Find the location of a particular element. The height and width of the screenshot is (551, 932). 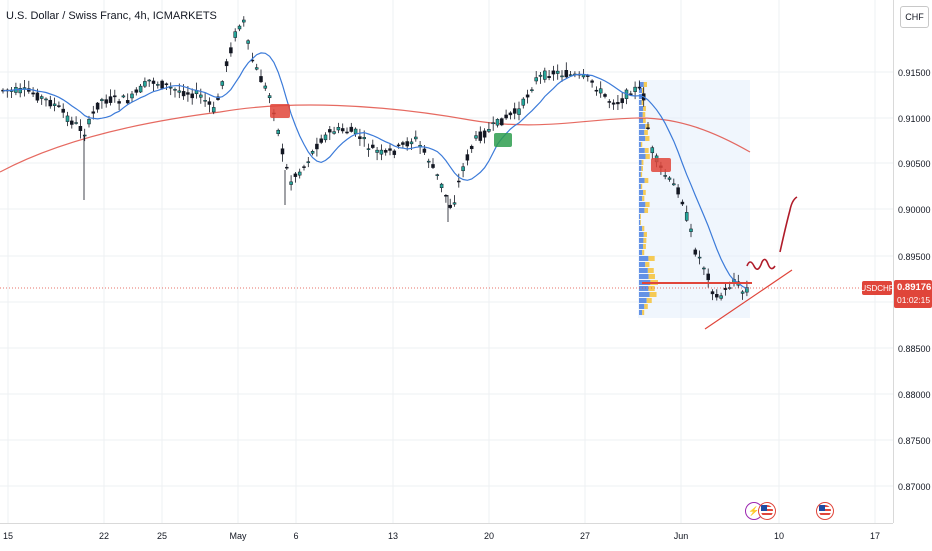

bar-countdown: 01:02:15 is located at coordinates (914, 300).